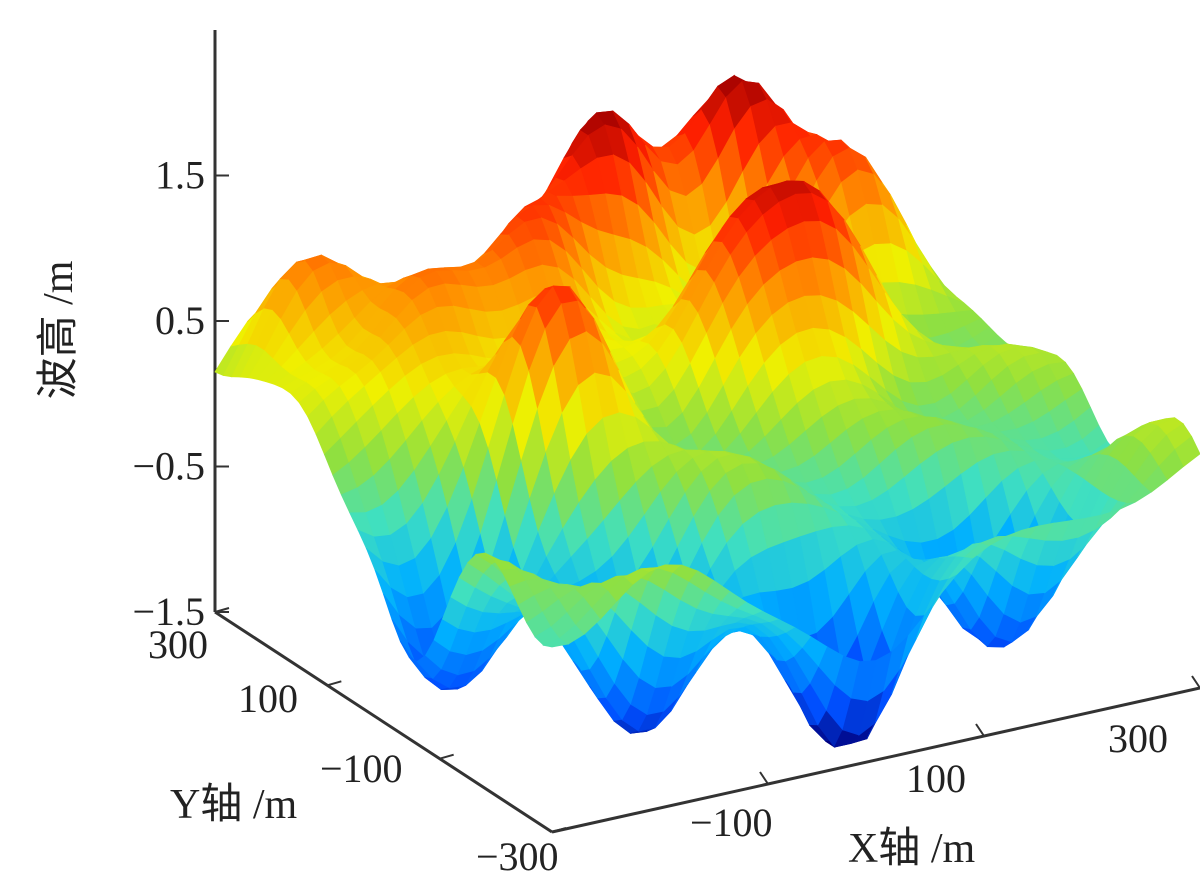 The image size is (1200, 888). I want to click on y-tick-label: 100, so click(268, 698).